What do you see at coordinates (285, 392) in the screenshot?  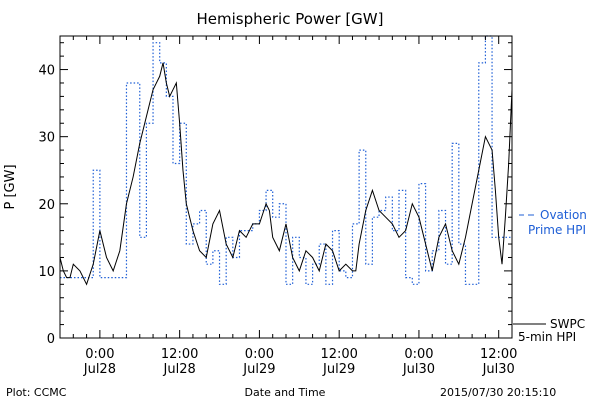 I see `x-axis-label: Date and Time` at bounding box center [285, 392].